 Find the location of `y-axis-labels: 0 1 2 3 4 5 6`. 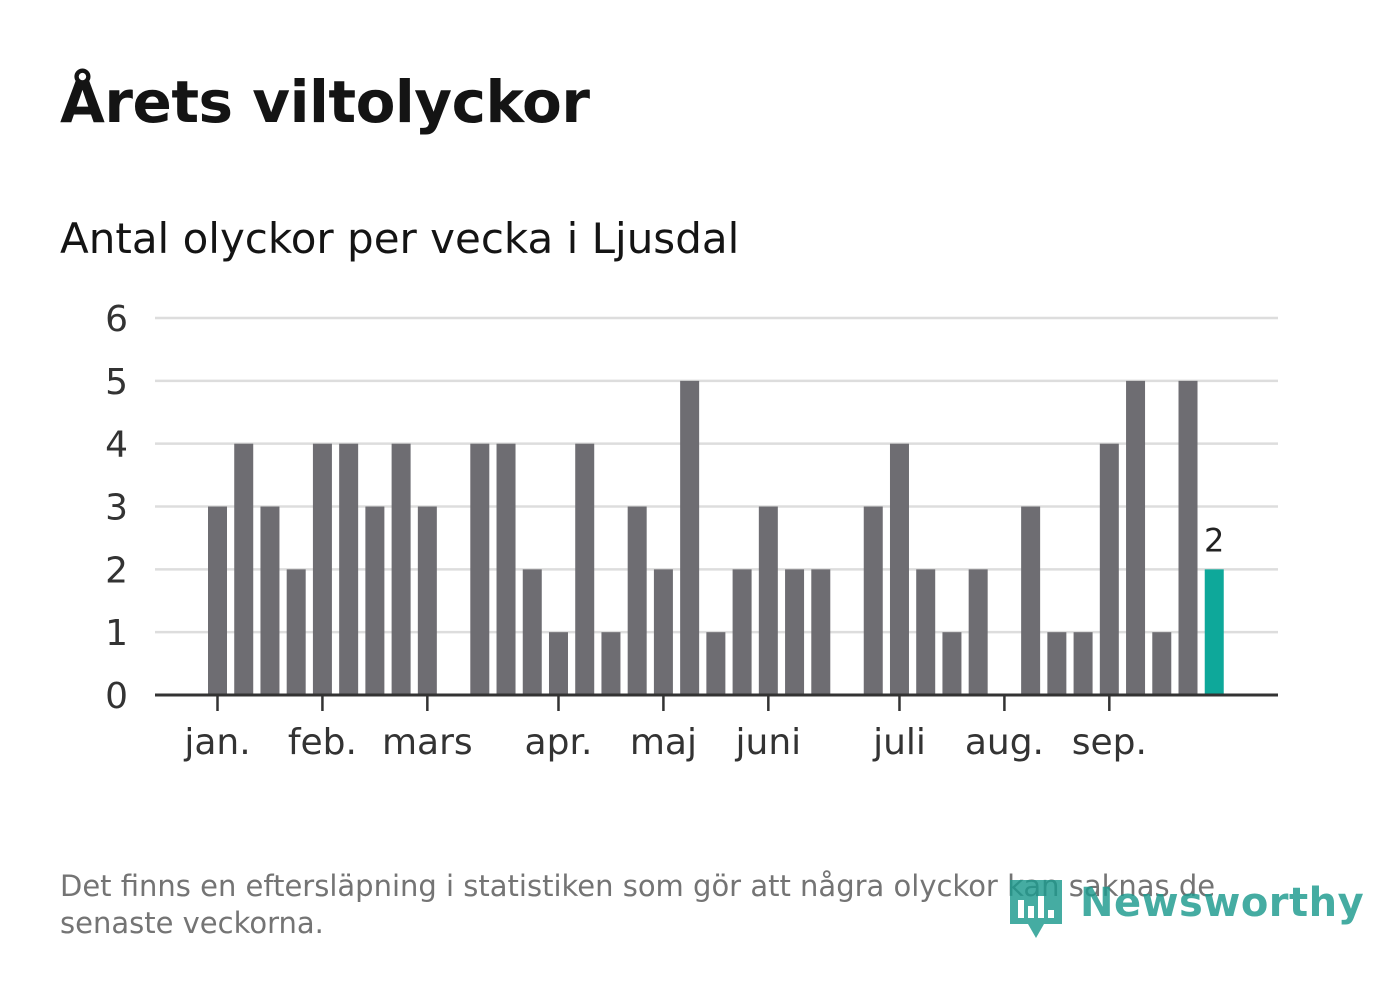

y-axis-labels: 0 1 2 3 4 5 6 is located at coordinates (116, 508).